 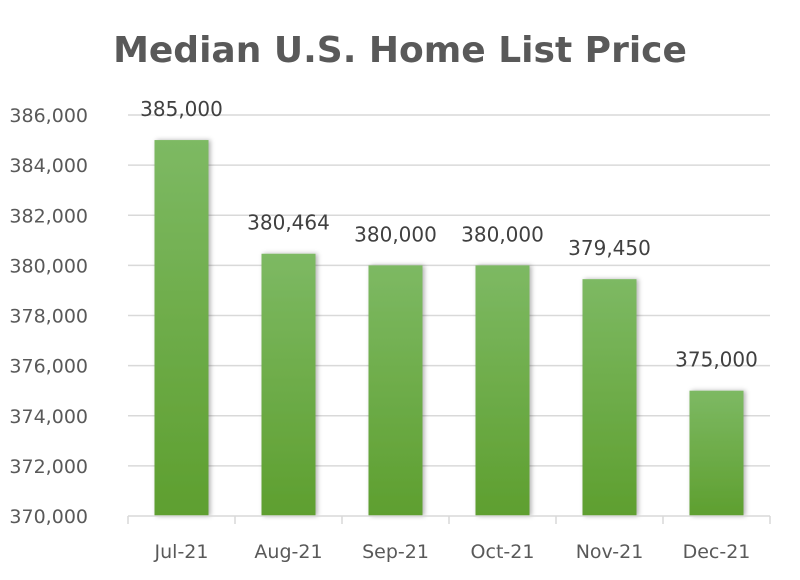 What do you see at coordinates (48, 266) in the screenshot?
I see `y-tick-label: 380,000` at bounding box center [48, 266].